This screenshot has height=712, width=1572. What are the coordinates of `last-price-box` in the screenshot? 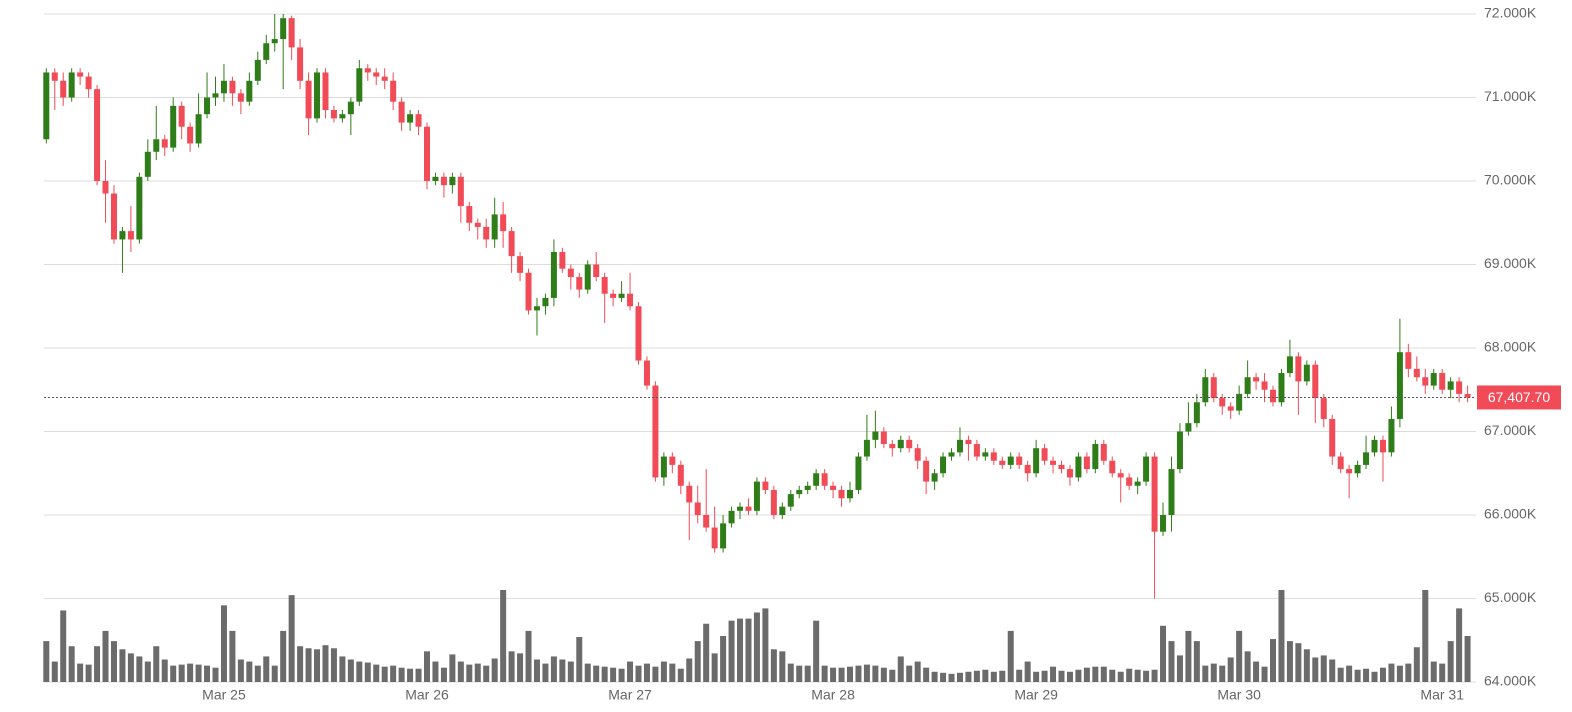 It's located at (1519, 397).